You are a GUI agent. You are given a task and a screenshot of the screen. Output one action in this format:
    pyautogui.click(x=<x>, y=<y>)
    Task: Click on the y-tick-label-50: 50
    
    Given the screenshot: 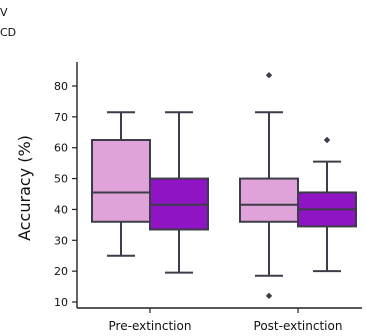 What is the action you would take?
    pyautogui.click(x=61, y=179)
    